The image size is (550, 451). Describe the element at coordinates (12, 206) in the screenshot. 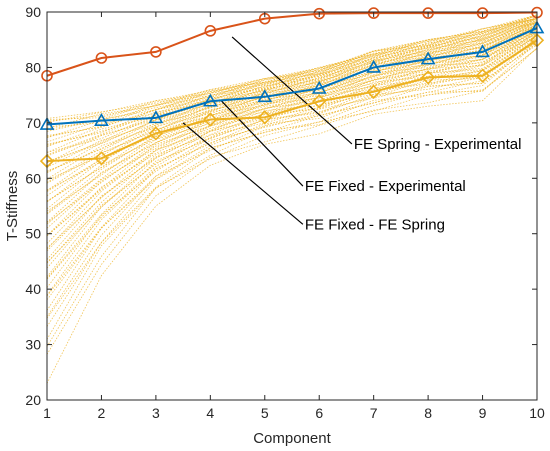

I see `y-axis-title: T-Stiffness` at that location.